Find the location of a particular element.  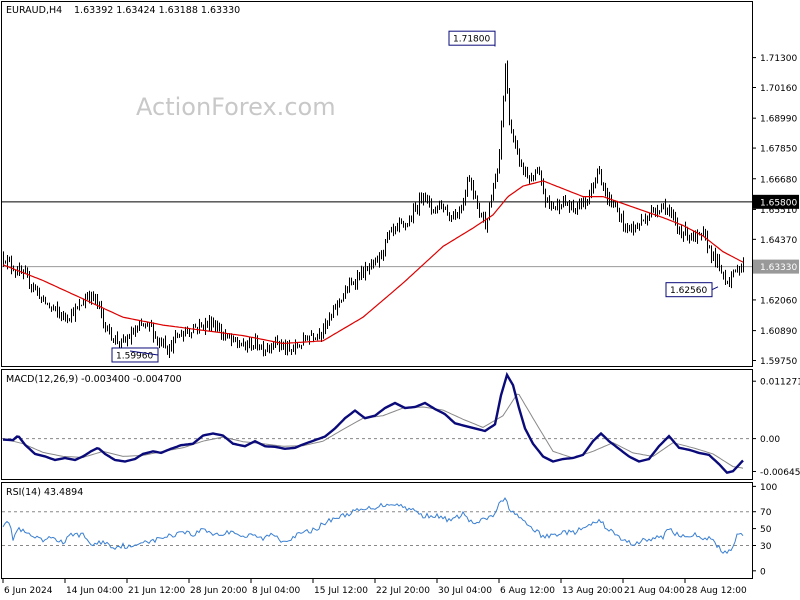

price-annotation-label: 1.62560 is located at coordinates (688, 291).